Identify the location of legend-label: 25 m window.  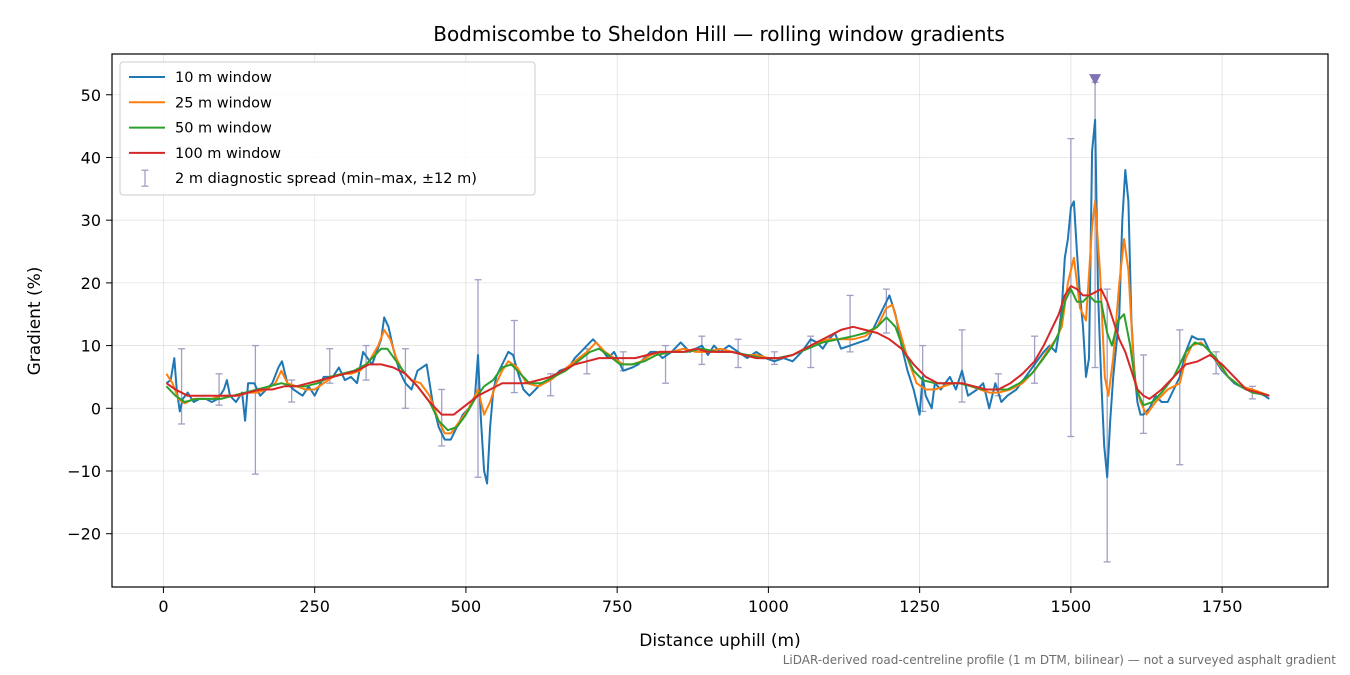
(223, 103).